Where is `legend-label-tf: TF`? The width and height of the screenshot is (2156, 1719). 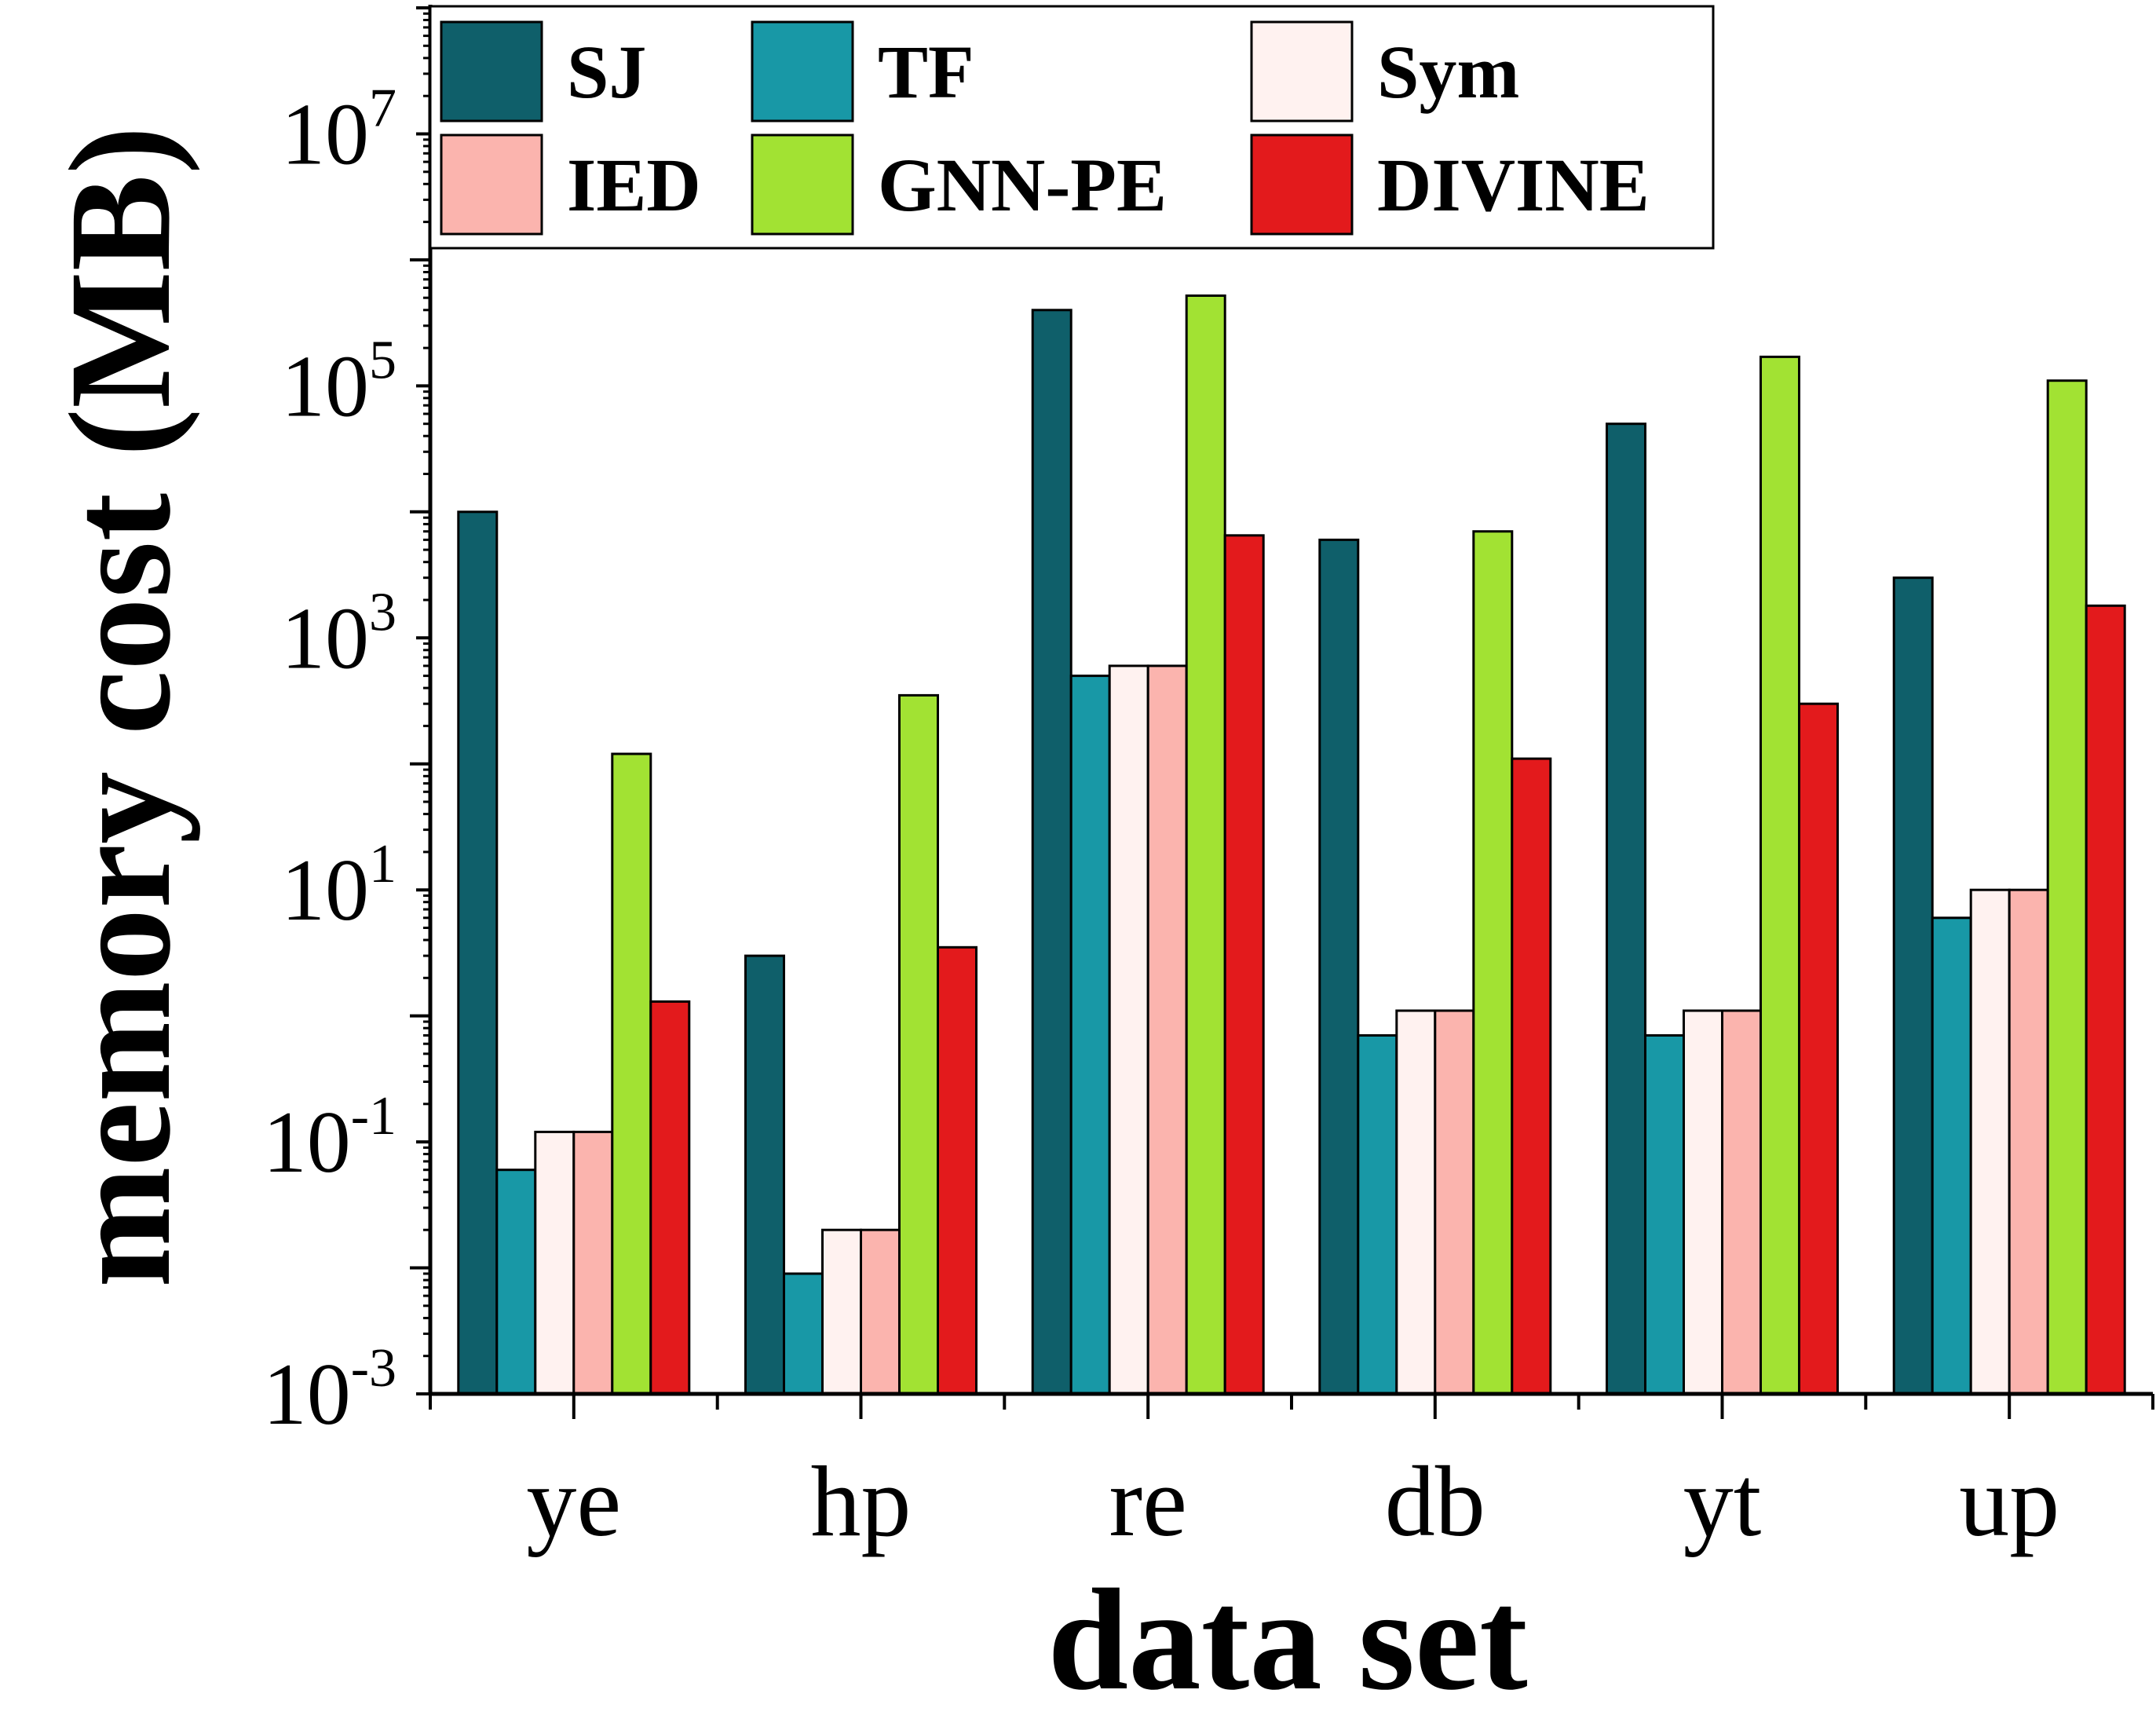
legend-label-tf: TF is located at coordinates (926, 72).